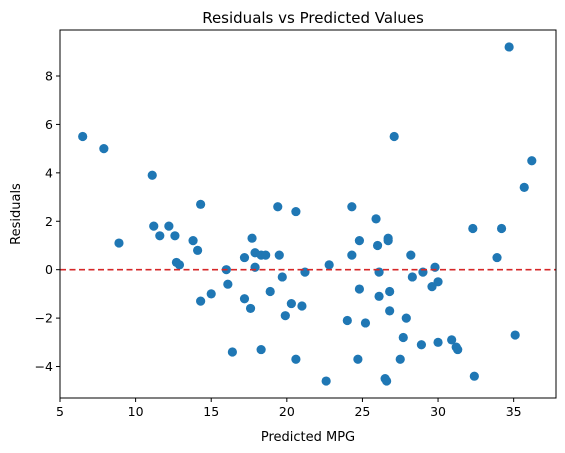  Describe the element at coordinates (211, 411) in the screenshot. I see `x-tick-label: 15` at that location.